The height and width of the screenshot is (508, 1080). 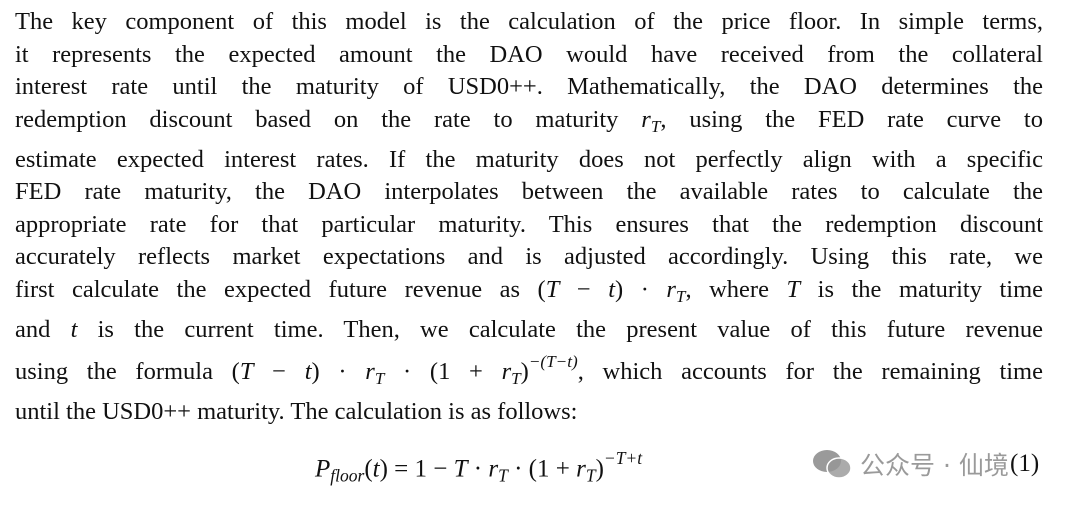 What do you see at coordinates (922, 289) in the screenshot?
I see `text-run: is the maturity time` at bounding box center [922, 289].